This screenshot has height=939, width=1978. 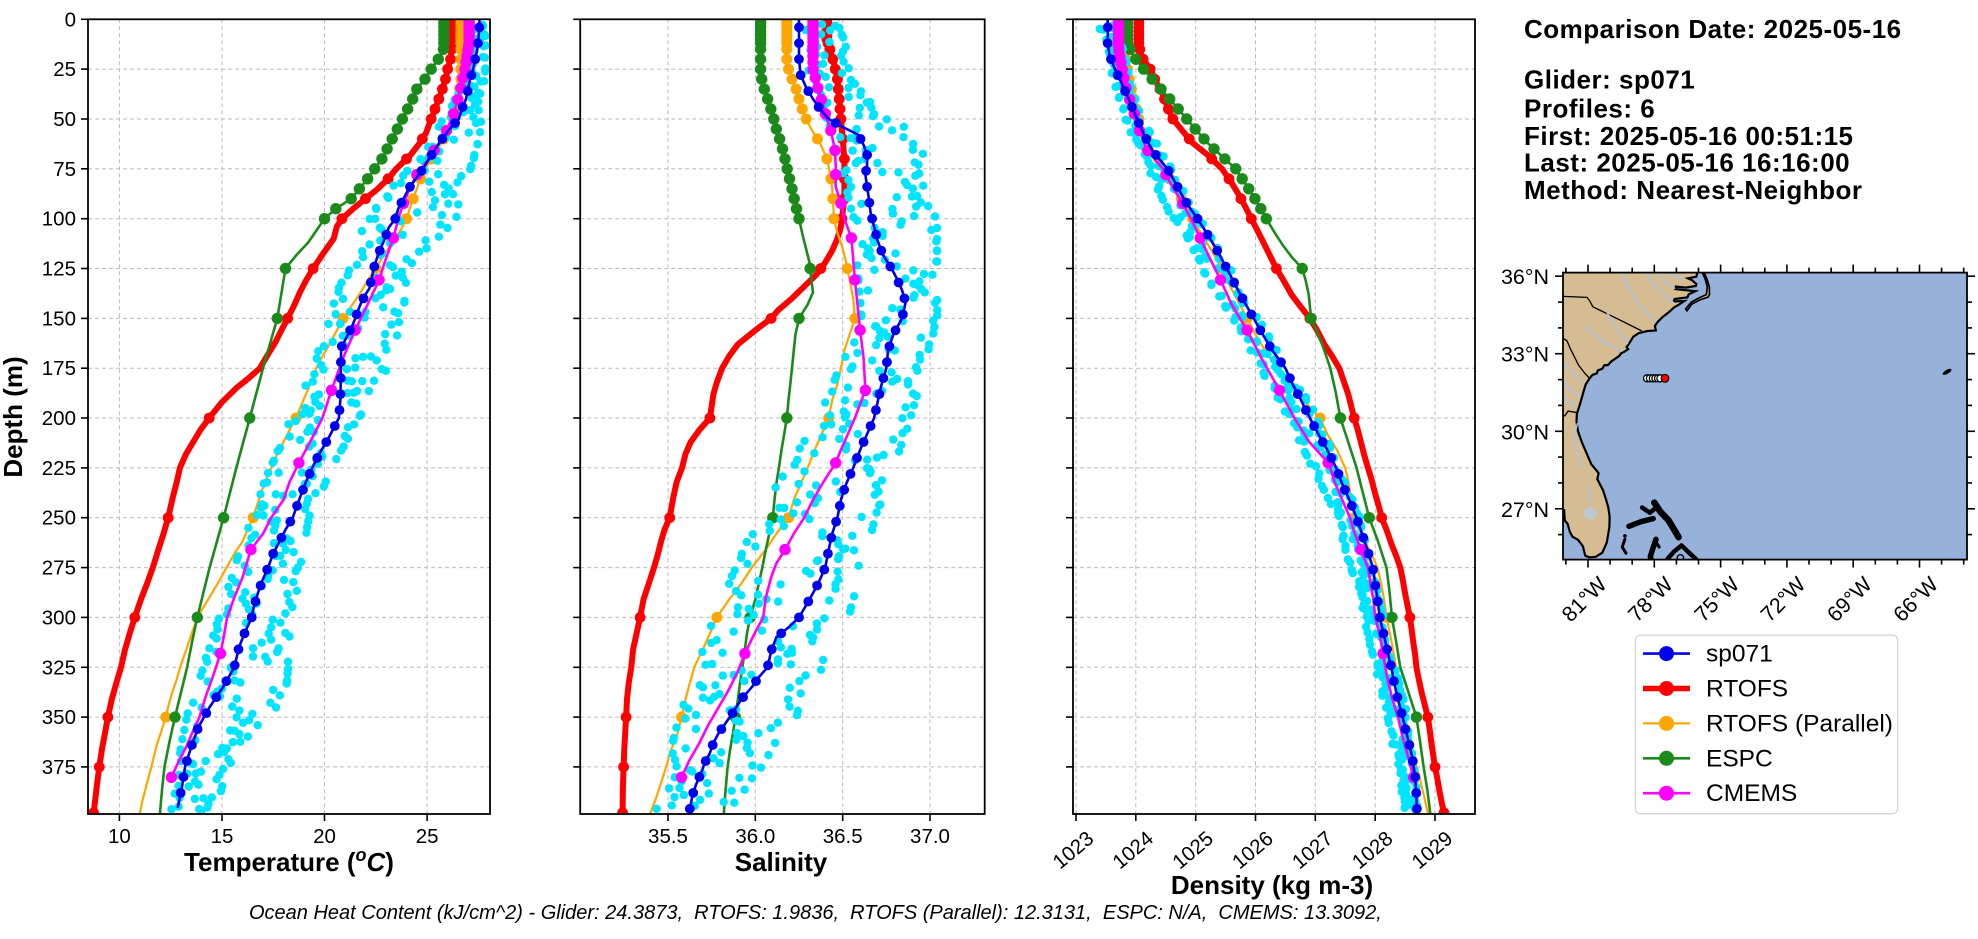 I want to click on svg-text: Glider: sp071, so click(x=1609, y=80).